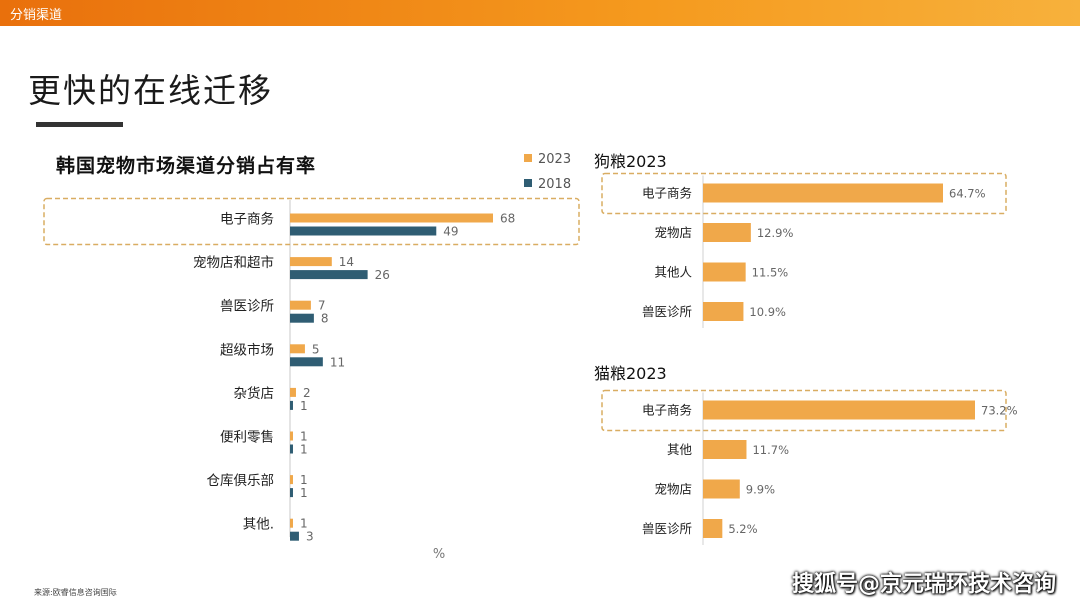 The height and width of the screenshot is (608, 1080). What do you see at coordinates (555, 159) in the screenshot?
I see `legend-label-2023: 2023` at bounding box center [555, 159].